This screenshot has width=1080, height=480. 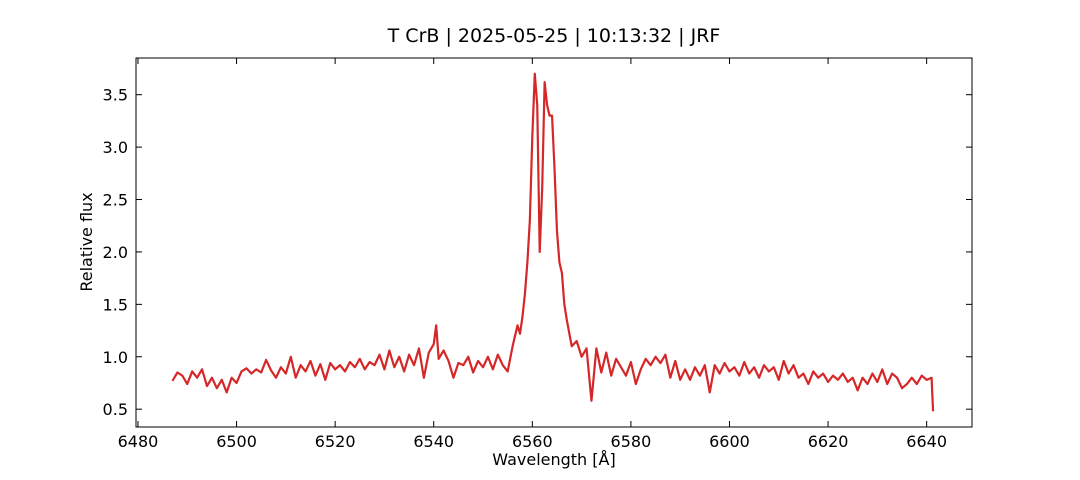 What do you see at coordinates (553, 459) in the screenshot?
I see `x-axis-label: Wavelength [Å]` at bounding box center [553, 459].